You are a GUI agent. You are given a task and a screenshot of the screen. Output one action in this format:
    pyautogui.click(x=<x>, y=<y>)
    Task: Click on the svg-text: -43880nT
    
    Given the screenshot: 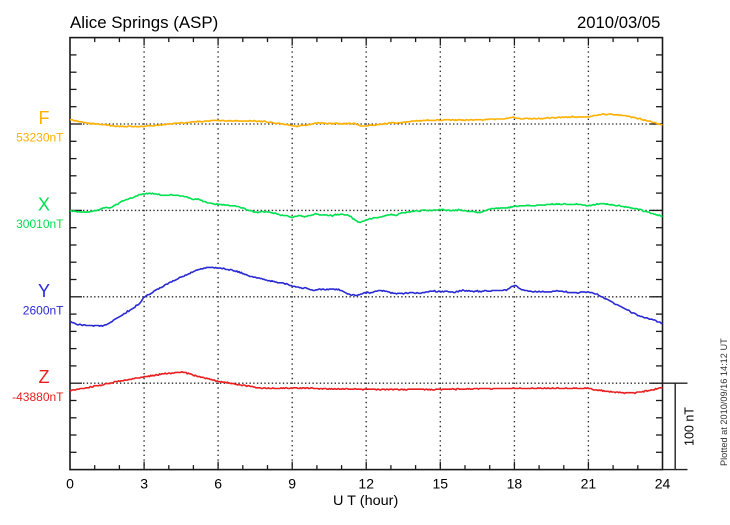 What is the action you would take?
    pyautogui.click(x=38, y=397)
    